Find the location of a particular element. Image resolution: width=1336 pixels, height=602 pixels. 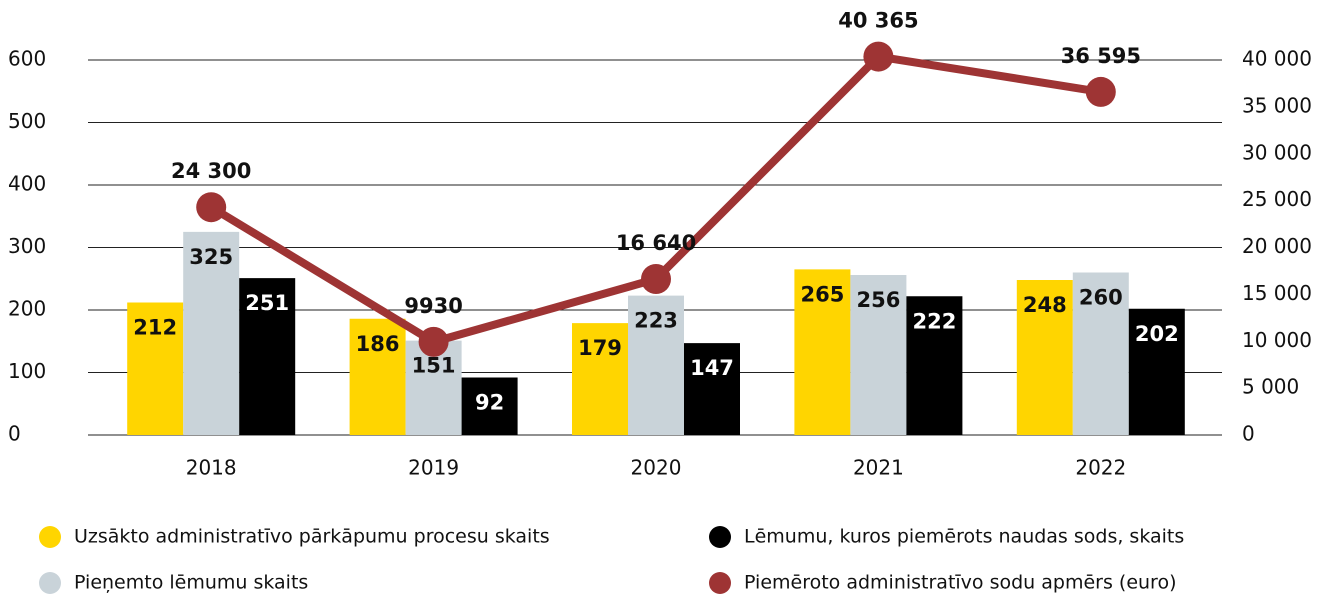

bar-value-label: 223 is located at coordinates (656, 321).